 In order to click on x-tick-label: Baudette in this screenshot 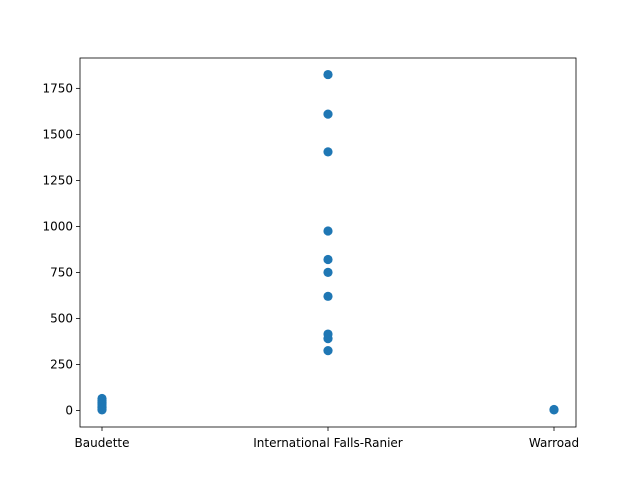, I will do `click(102, 443)`.